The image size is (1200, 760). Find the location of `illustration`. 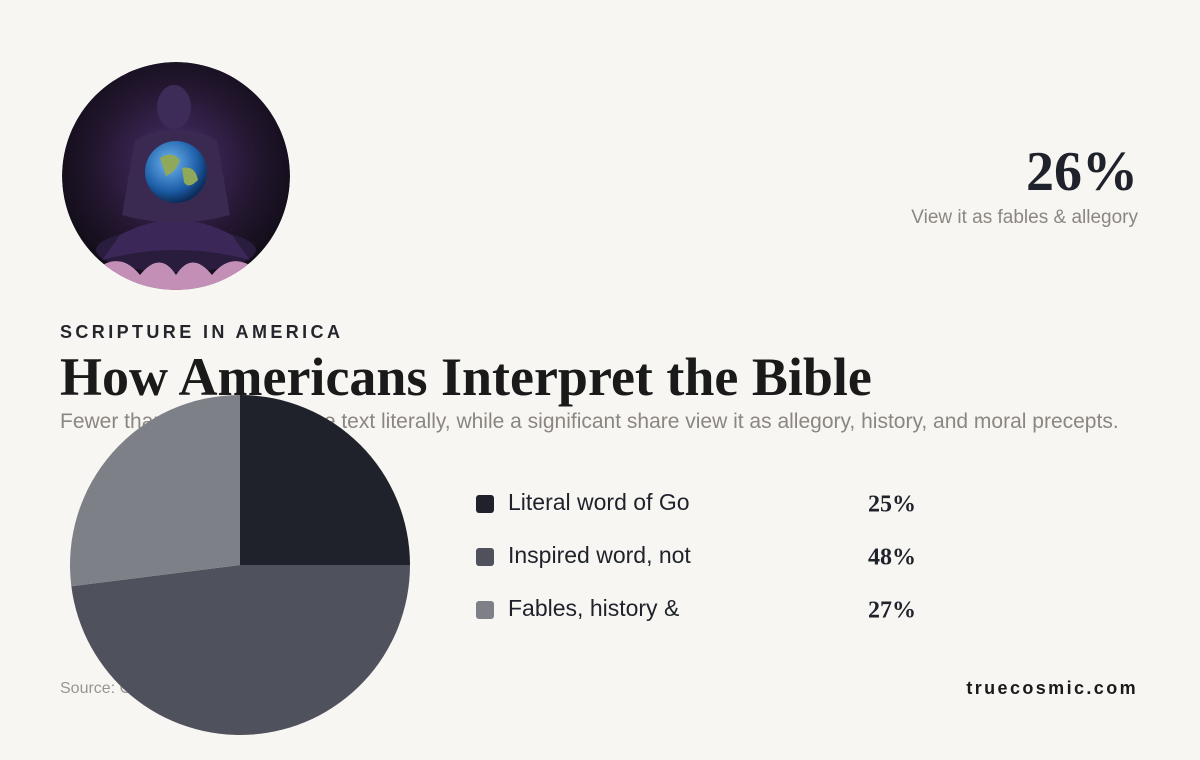

illustration is located at coordinates (176, 176).